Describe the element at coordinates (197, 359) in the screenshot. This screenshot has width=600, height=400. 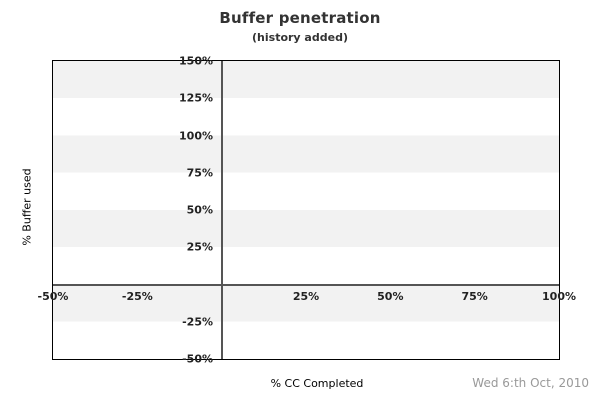
I see `y-tick-label: -50%` at that location.